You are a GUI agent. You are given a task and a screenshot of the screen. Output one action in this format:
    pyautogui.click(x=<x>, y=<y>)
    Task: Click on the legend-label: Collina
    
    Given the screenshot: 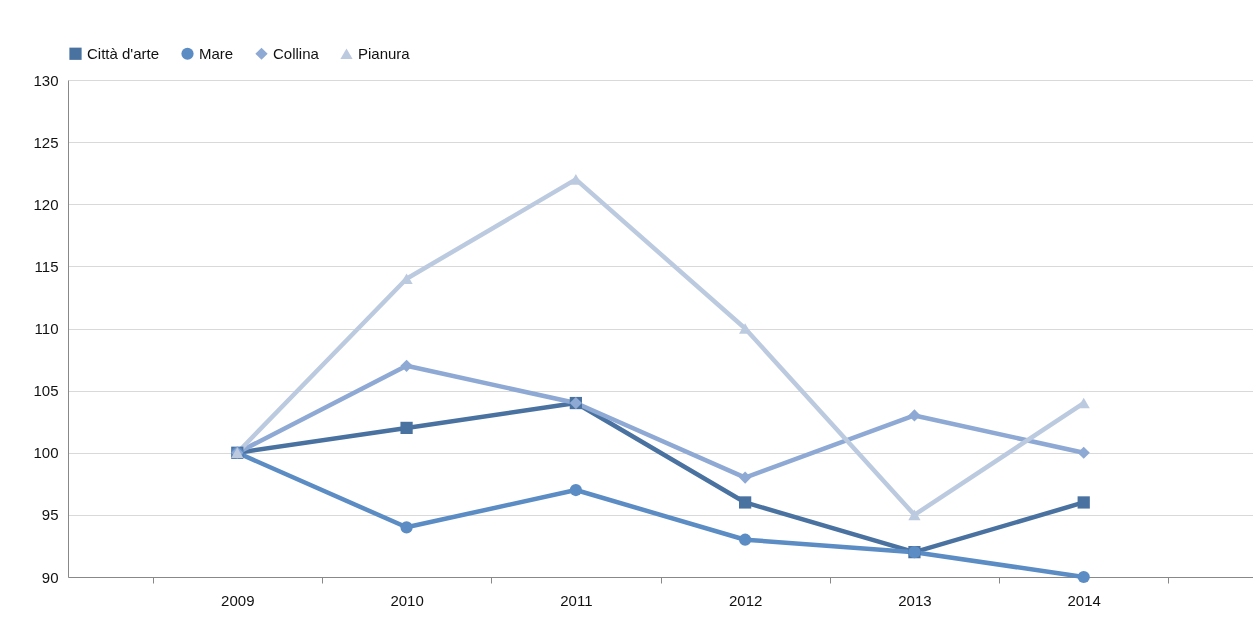 What is the action you would take?
    pyautogui.click(x=296, y=53)
    